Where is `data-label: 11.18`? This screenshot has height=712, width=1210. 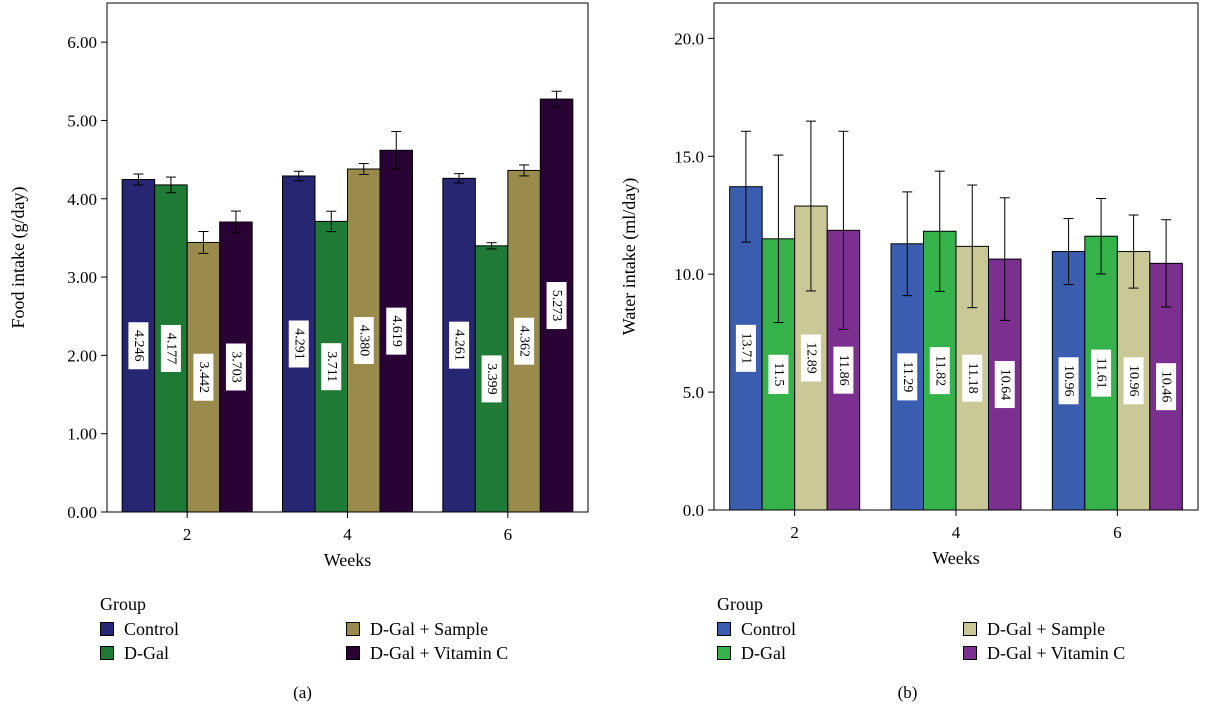 data-label: 11.18 is located at coordinates (972, 378).